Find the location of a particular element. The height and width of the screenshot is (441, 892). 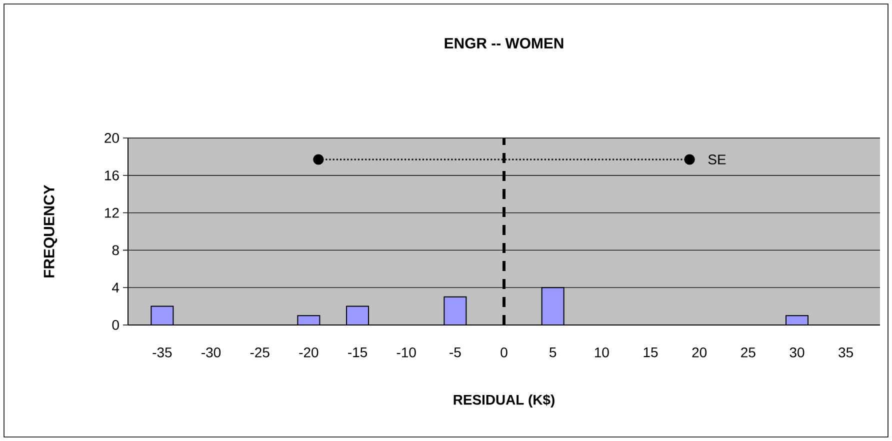

x-tick-label: 20 is located at coordinates (699, 352).